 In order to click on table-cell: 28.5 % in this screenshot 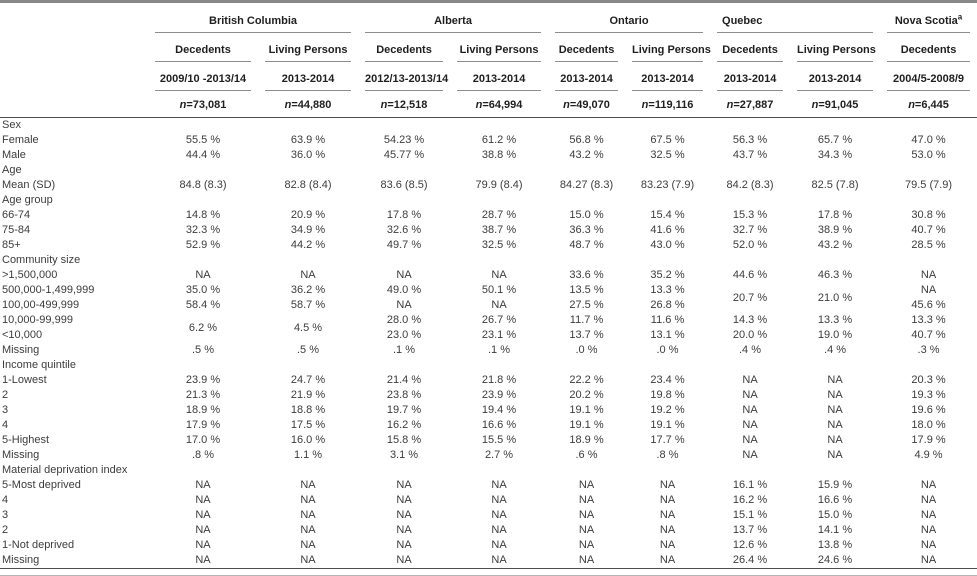, I will do `click(928, 245)`.